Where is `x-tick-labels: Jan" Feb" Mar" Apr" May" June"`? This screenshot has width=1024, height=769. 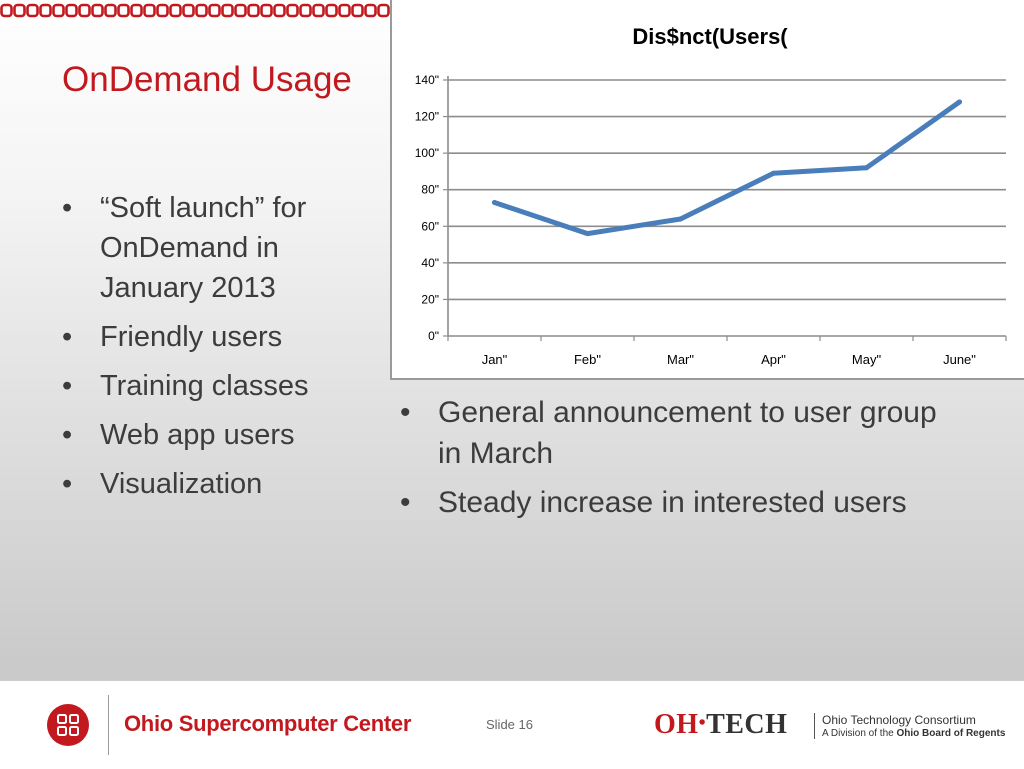 x-tick-labels: Jan" Feb" Mar" Apr" May" June" is located at coordinates (729, 359).